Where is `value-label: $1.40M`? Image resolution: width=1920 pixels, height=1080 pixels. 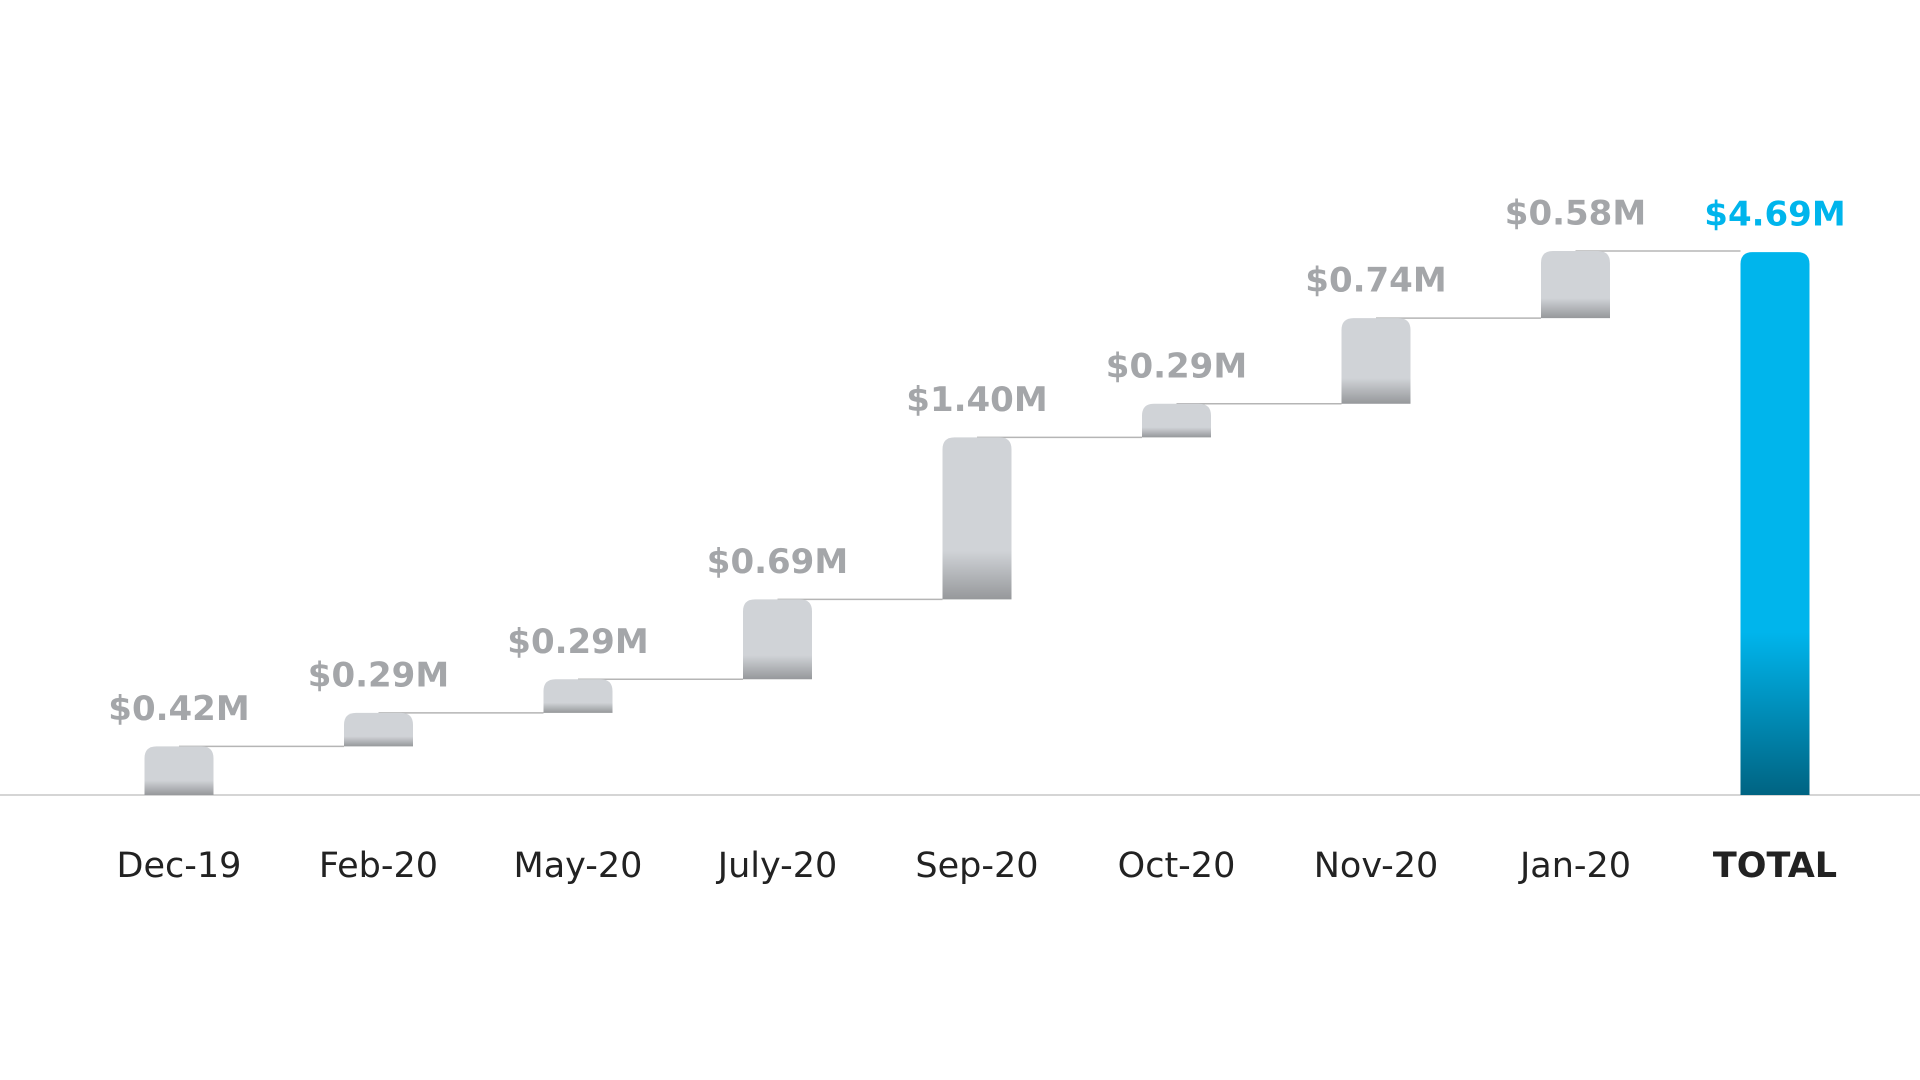
value-label: $1.40M is located at coordinates (976, 400).